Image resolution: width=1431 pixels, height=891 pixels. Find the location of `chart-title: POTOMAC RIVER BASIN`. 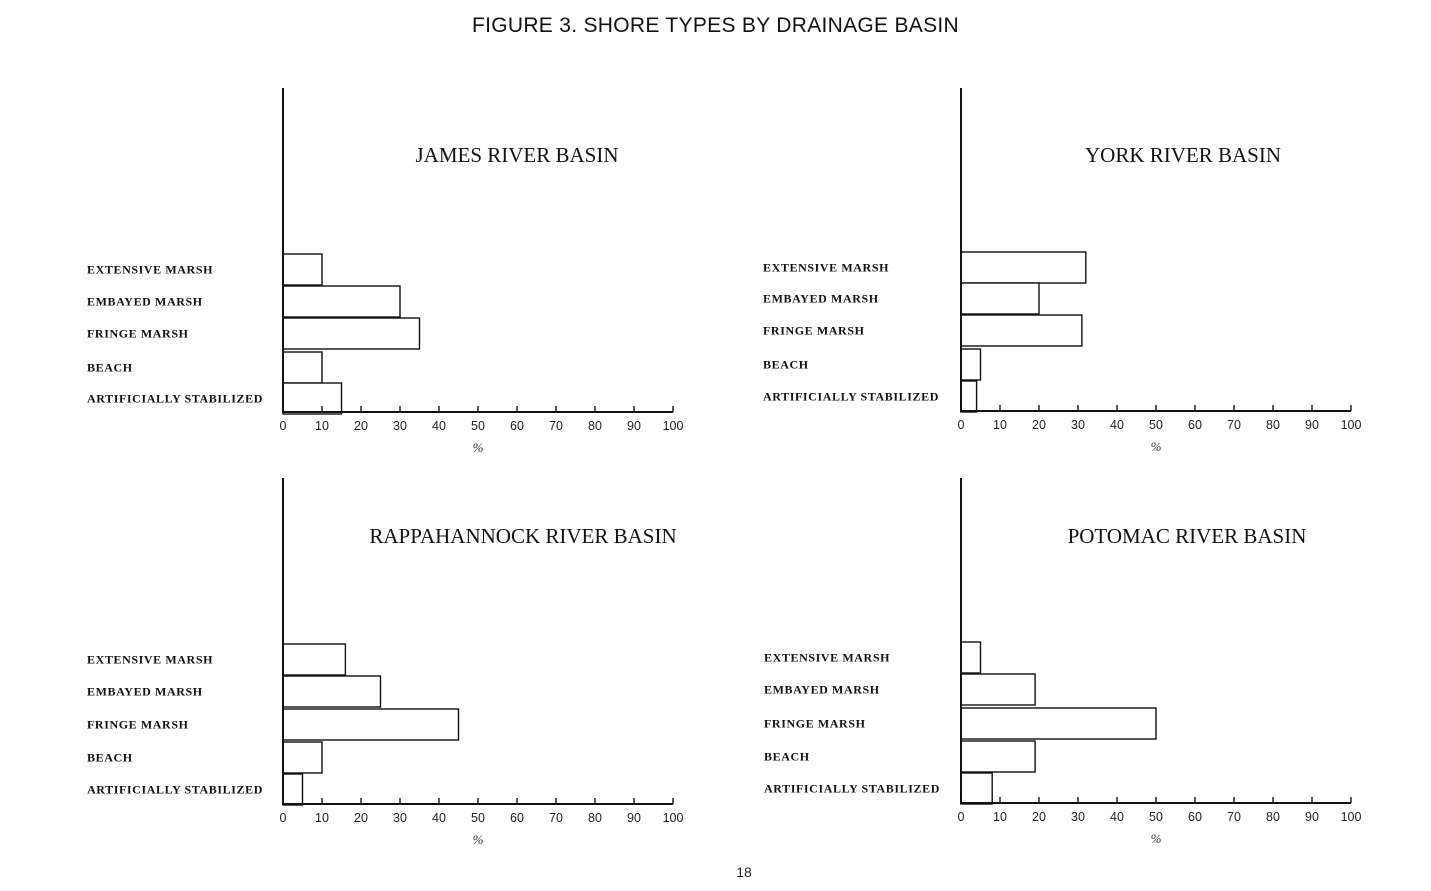

chart-title: POTOMAC RIVER BASIN is located at coordinates (1187, 536).